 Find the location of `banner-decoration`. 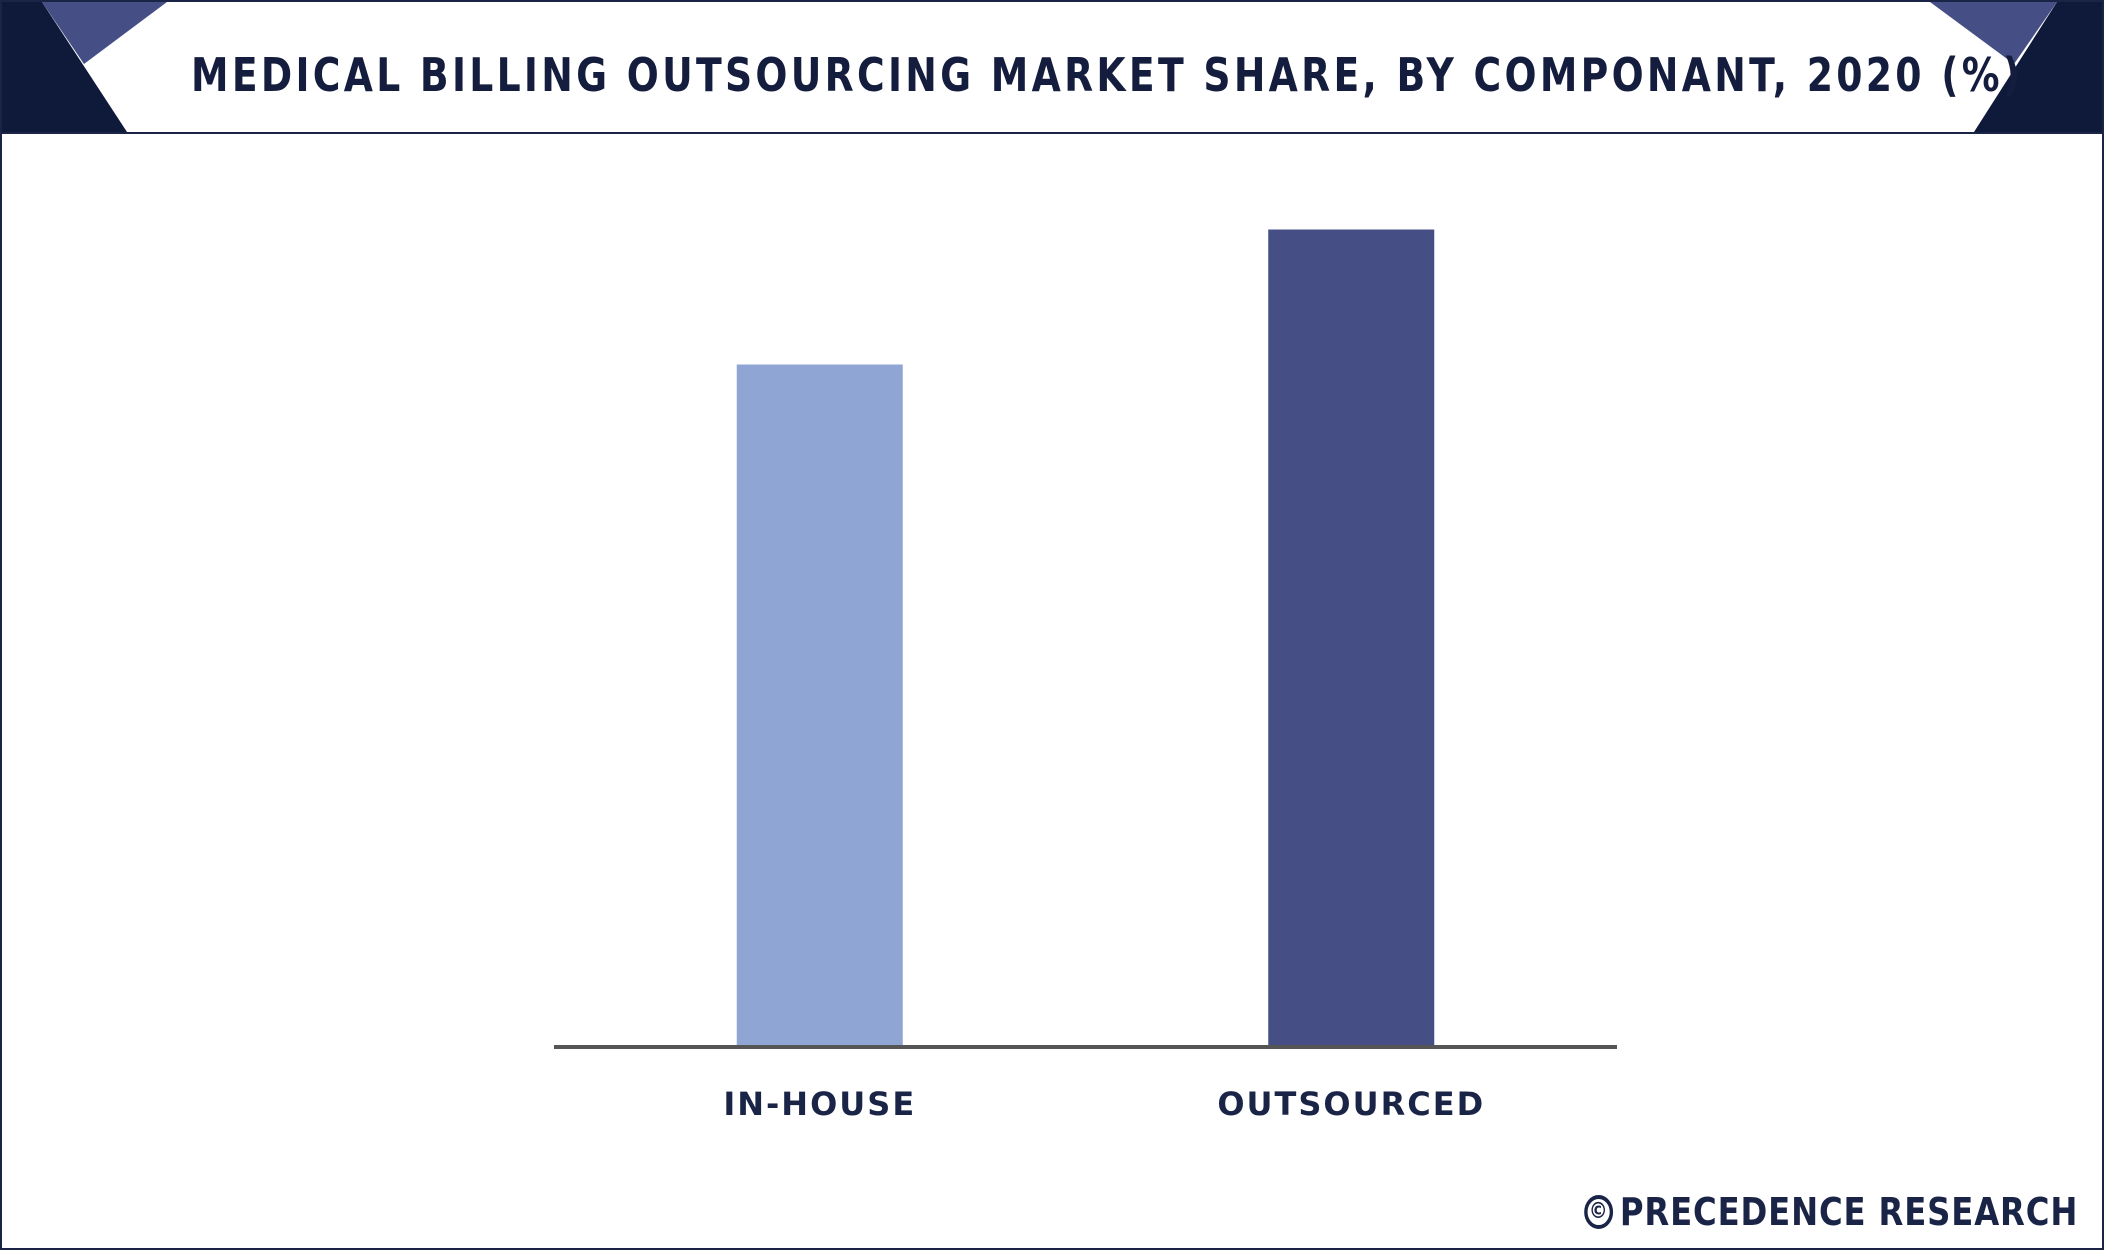

banner-decoration is located at coordinates (1052, 67).